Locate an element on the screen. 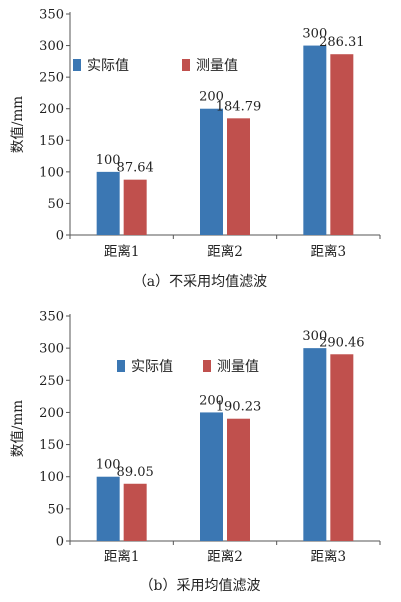 This screenshot has width=401, height=602. data-label: 286.31 is located at coordinates (342, 42).